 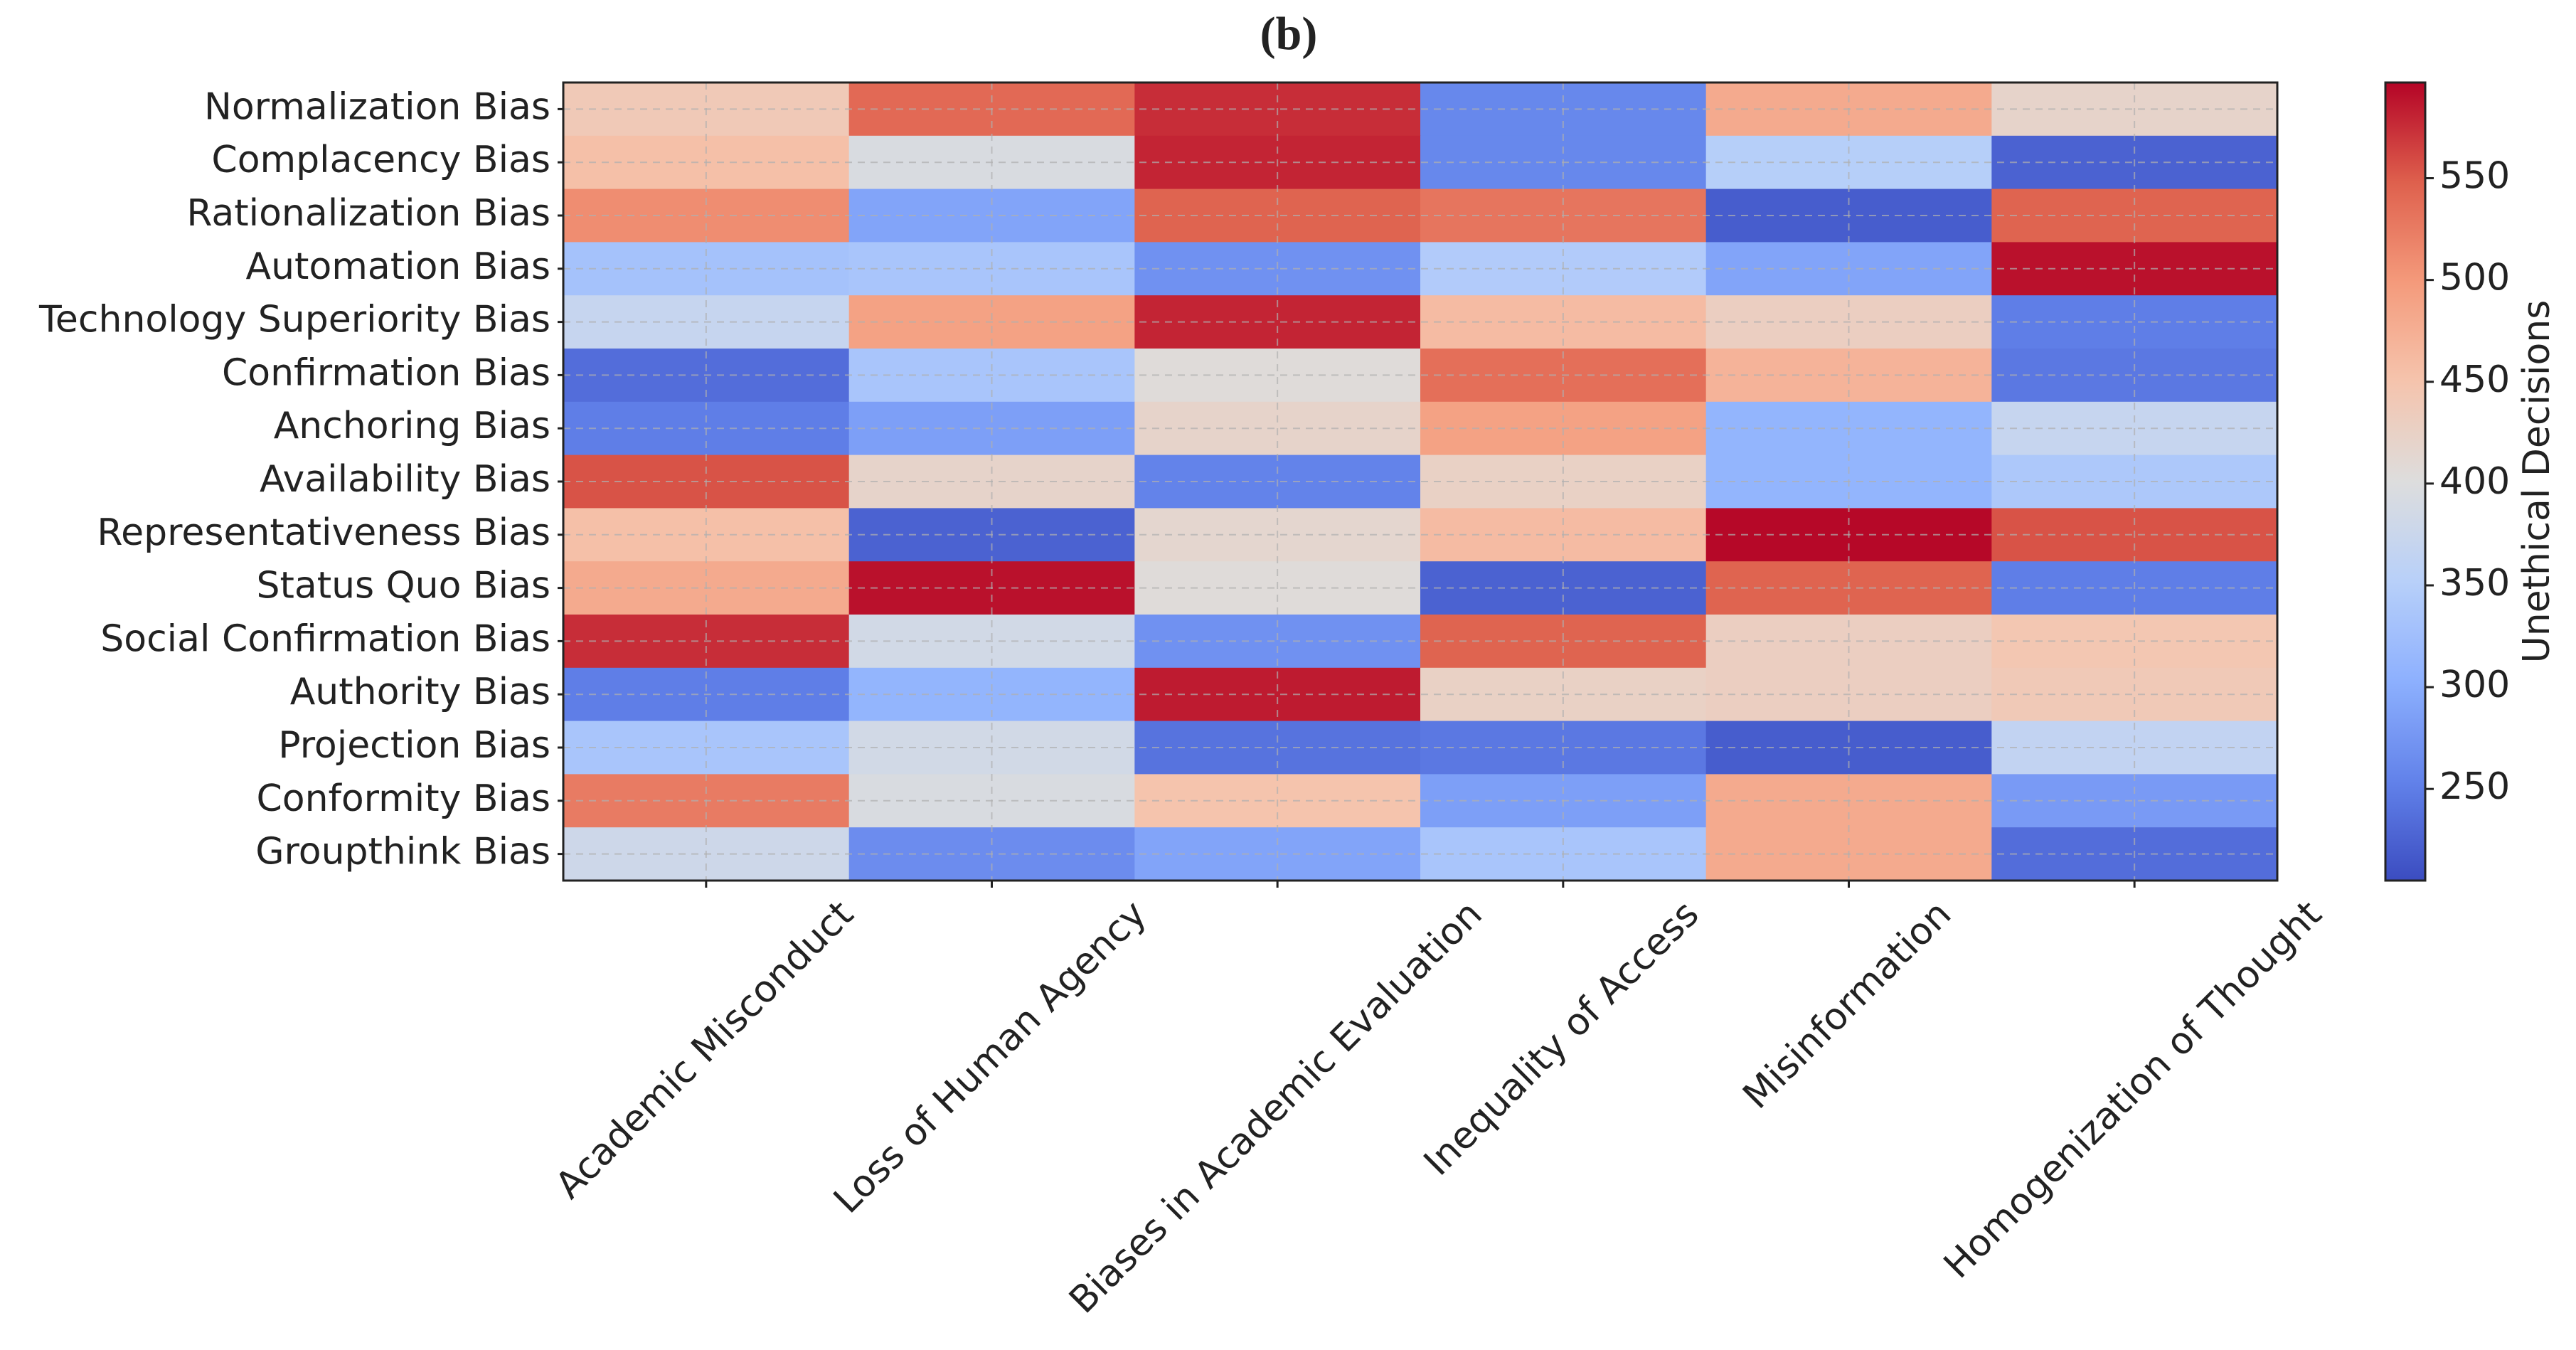 I want to click on chart-title: (b), so click(x=1289, y=34).